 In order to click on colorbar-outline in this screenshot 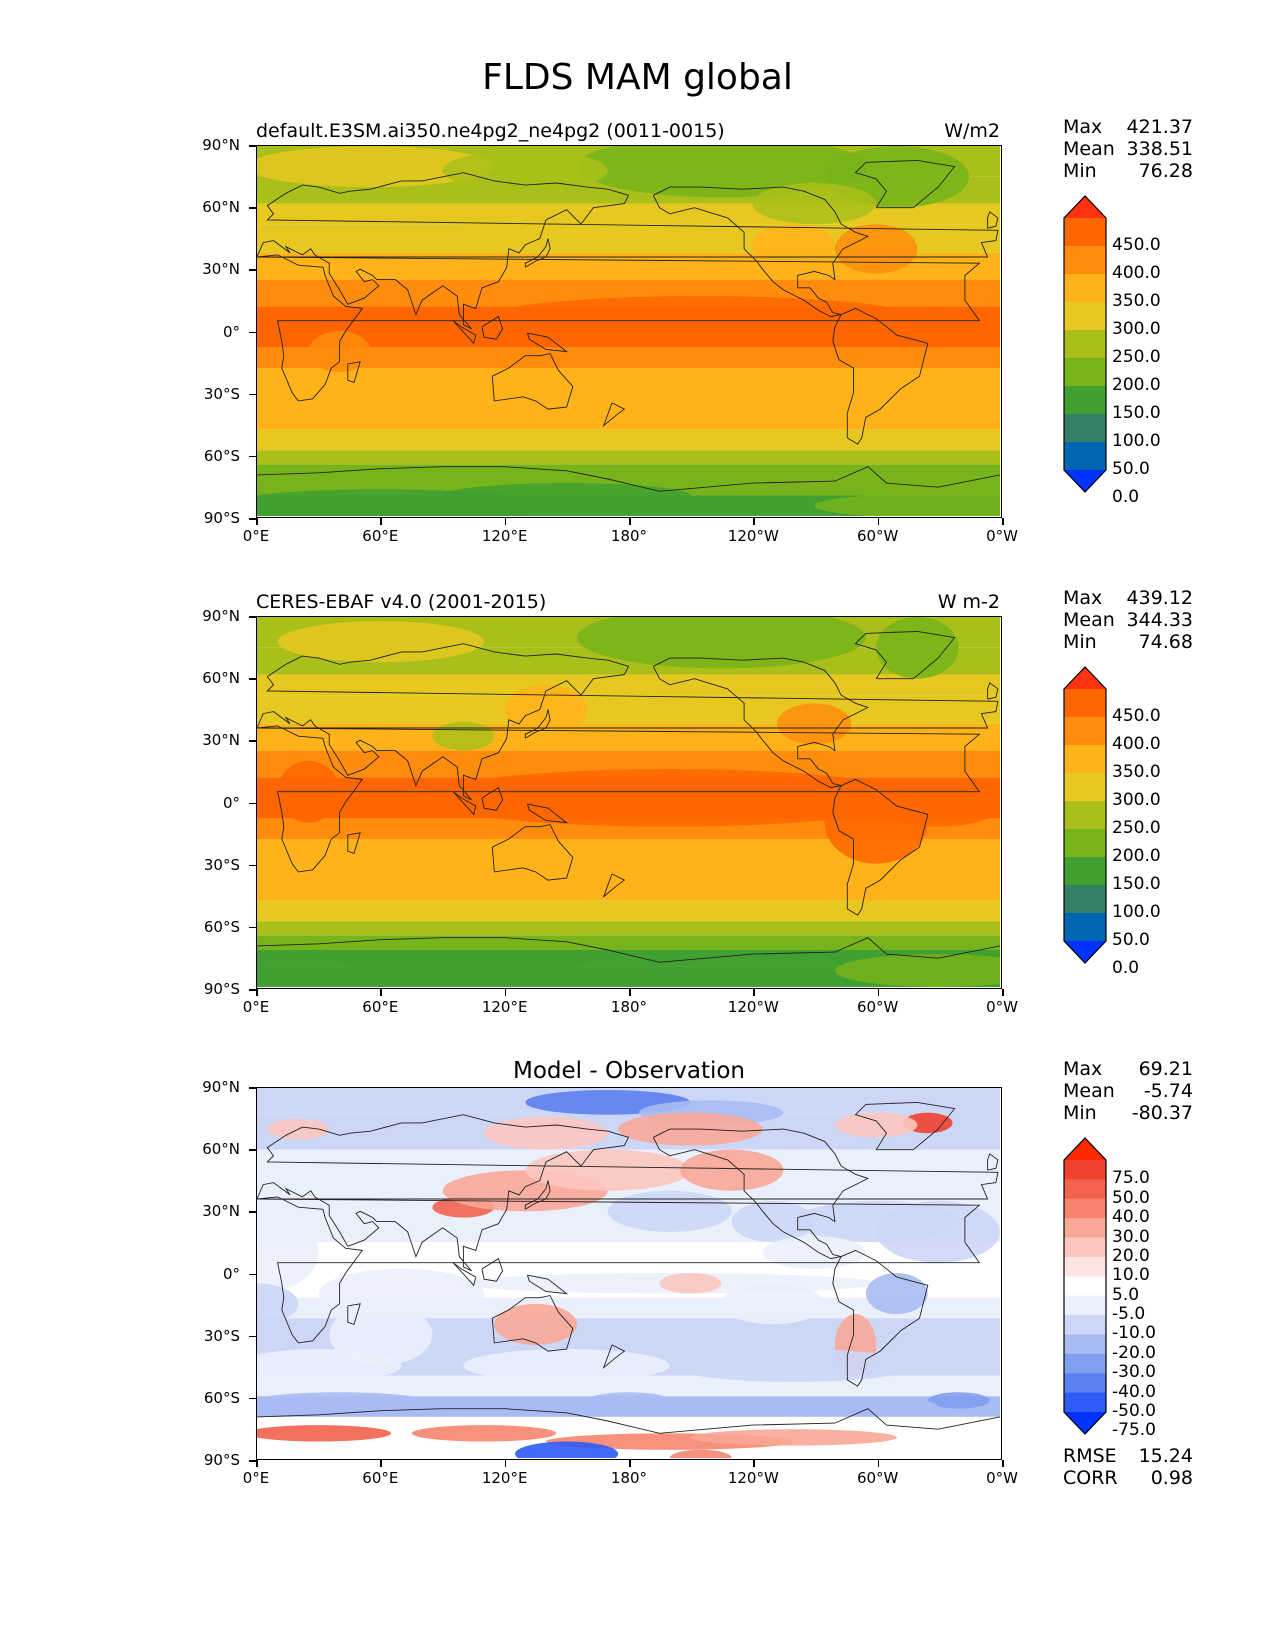, I will do `click(1085, 344)`.